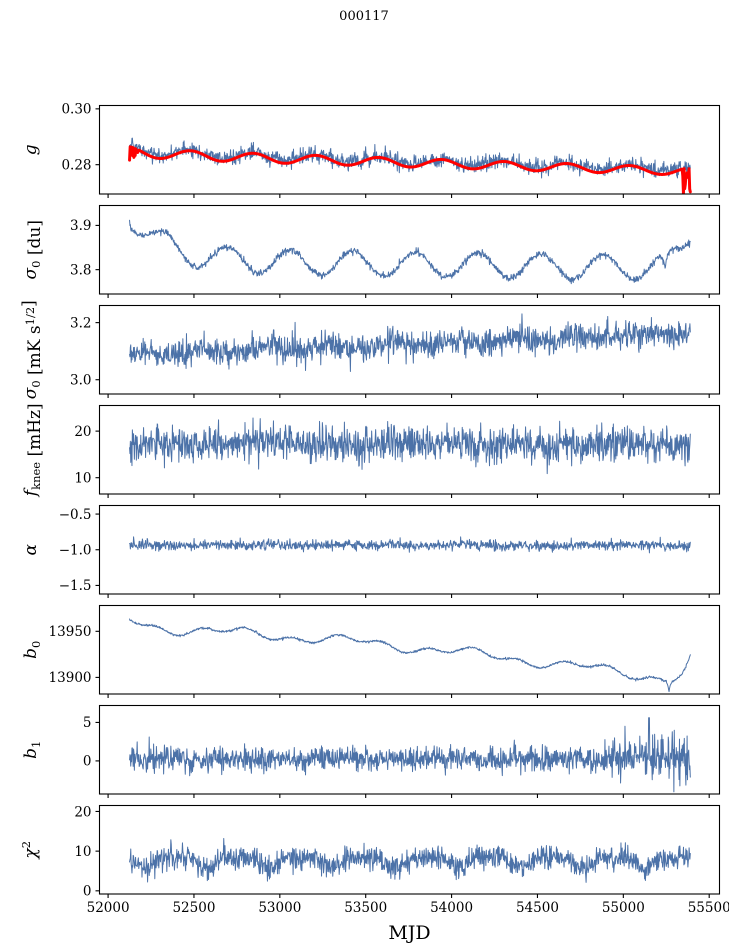 The width and height of the screenshot is (729, 944). Describe the element at coordinates (31, 549) in the screenshot. I see `y-axis-label: α` at that location.